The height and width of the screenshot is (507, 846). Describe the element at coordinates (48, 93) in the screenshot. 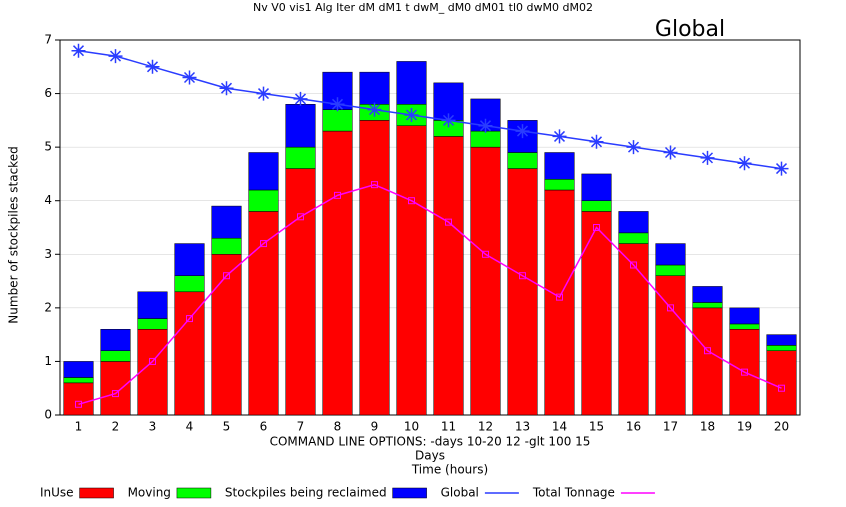

I see `y-tick-label: 6` at that location.